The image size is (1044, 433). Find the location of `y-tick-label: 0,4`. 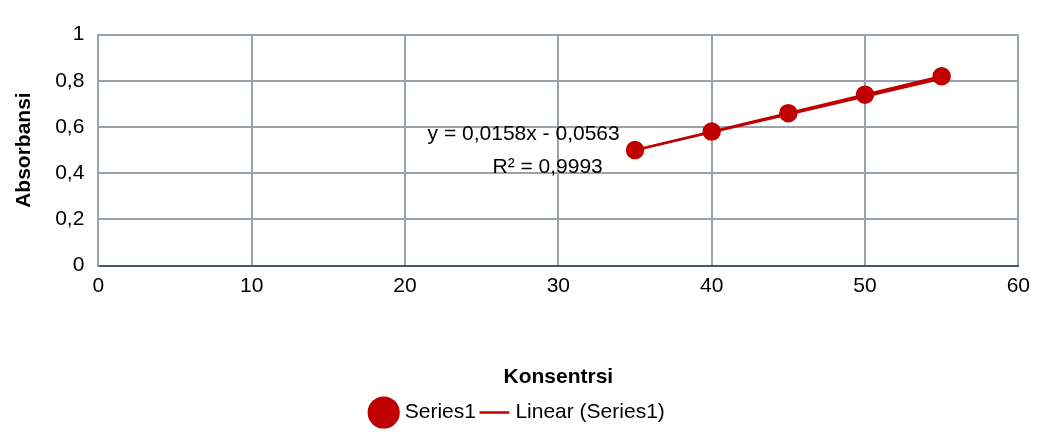

y-tick-label: 0,4 is located at coordinates (70, 171).